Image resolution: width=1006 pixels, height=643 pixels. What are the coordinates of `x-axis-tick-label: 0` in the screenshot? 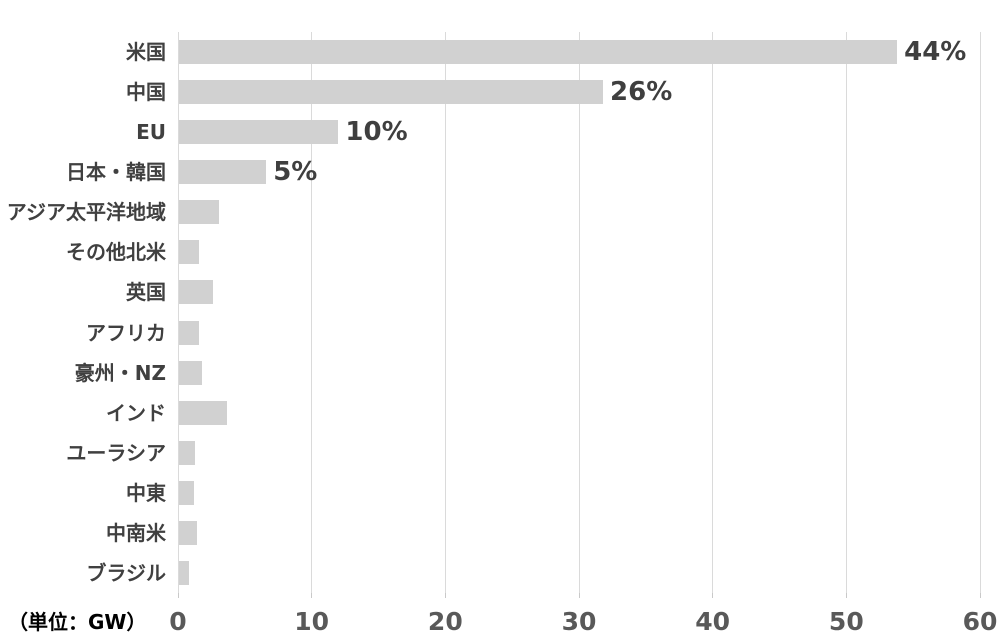 It's located at (178, 621).